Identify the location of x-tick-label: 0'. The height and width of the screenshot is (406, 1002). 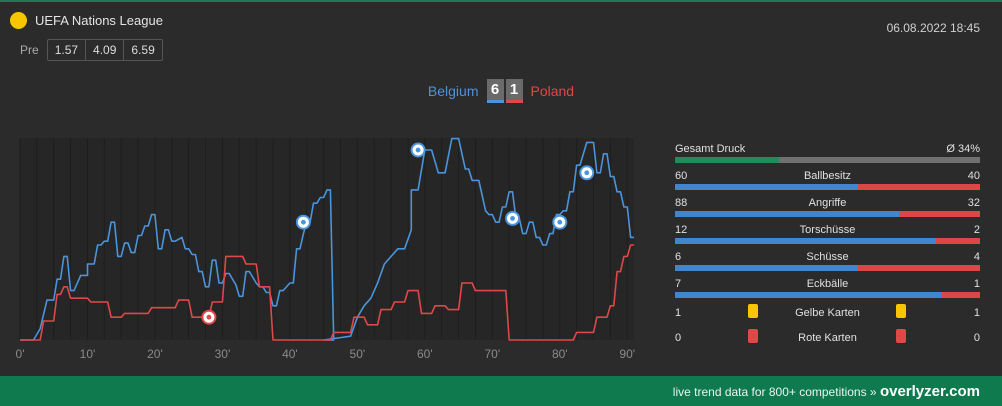
(20, 354).